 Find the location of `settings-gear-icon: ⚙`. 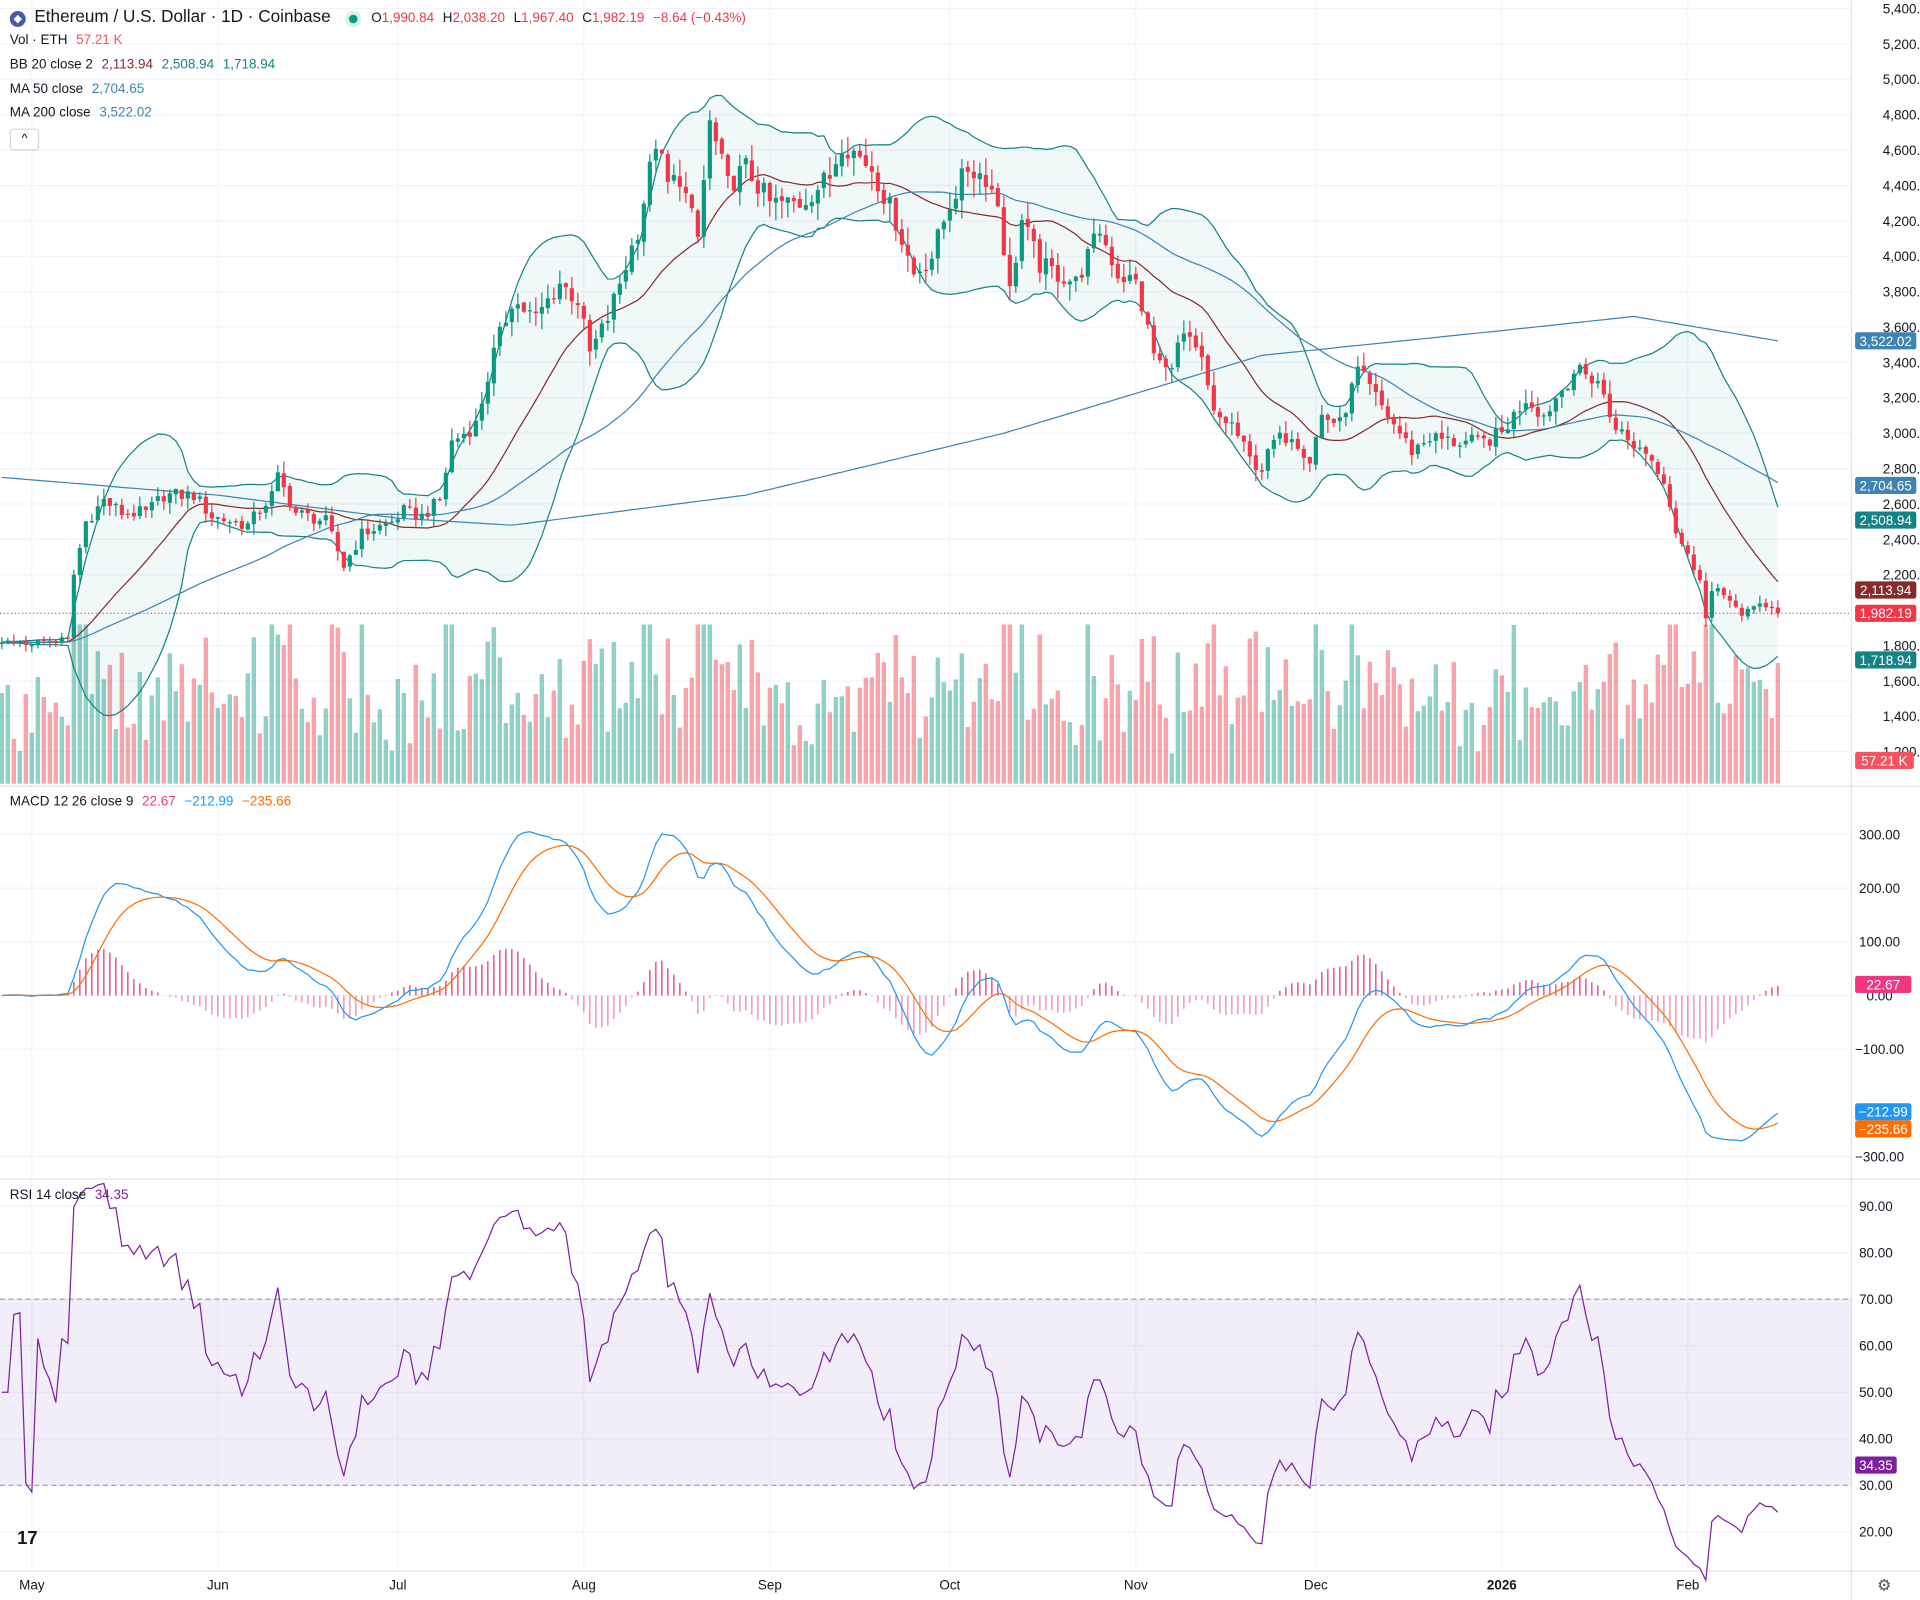

settings-gear-icon: ⚙ is located at coordinates (1884, 1585).